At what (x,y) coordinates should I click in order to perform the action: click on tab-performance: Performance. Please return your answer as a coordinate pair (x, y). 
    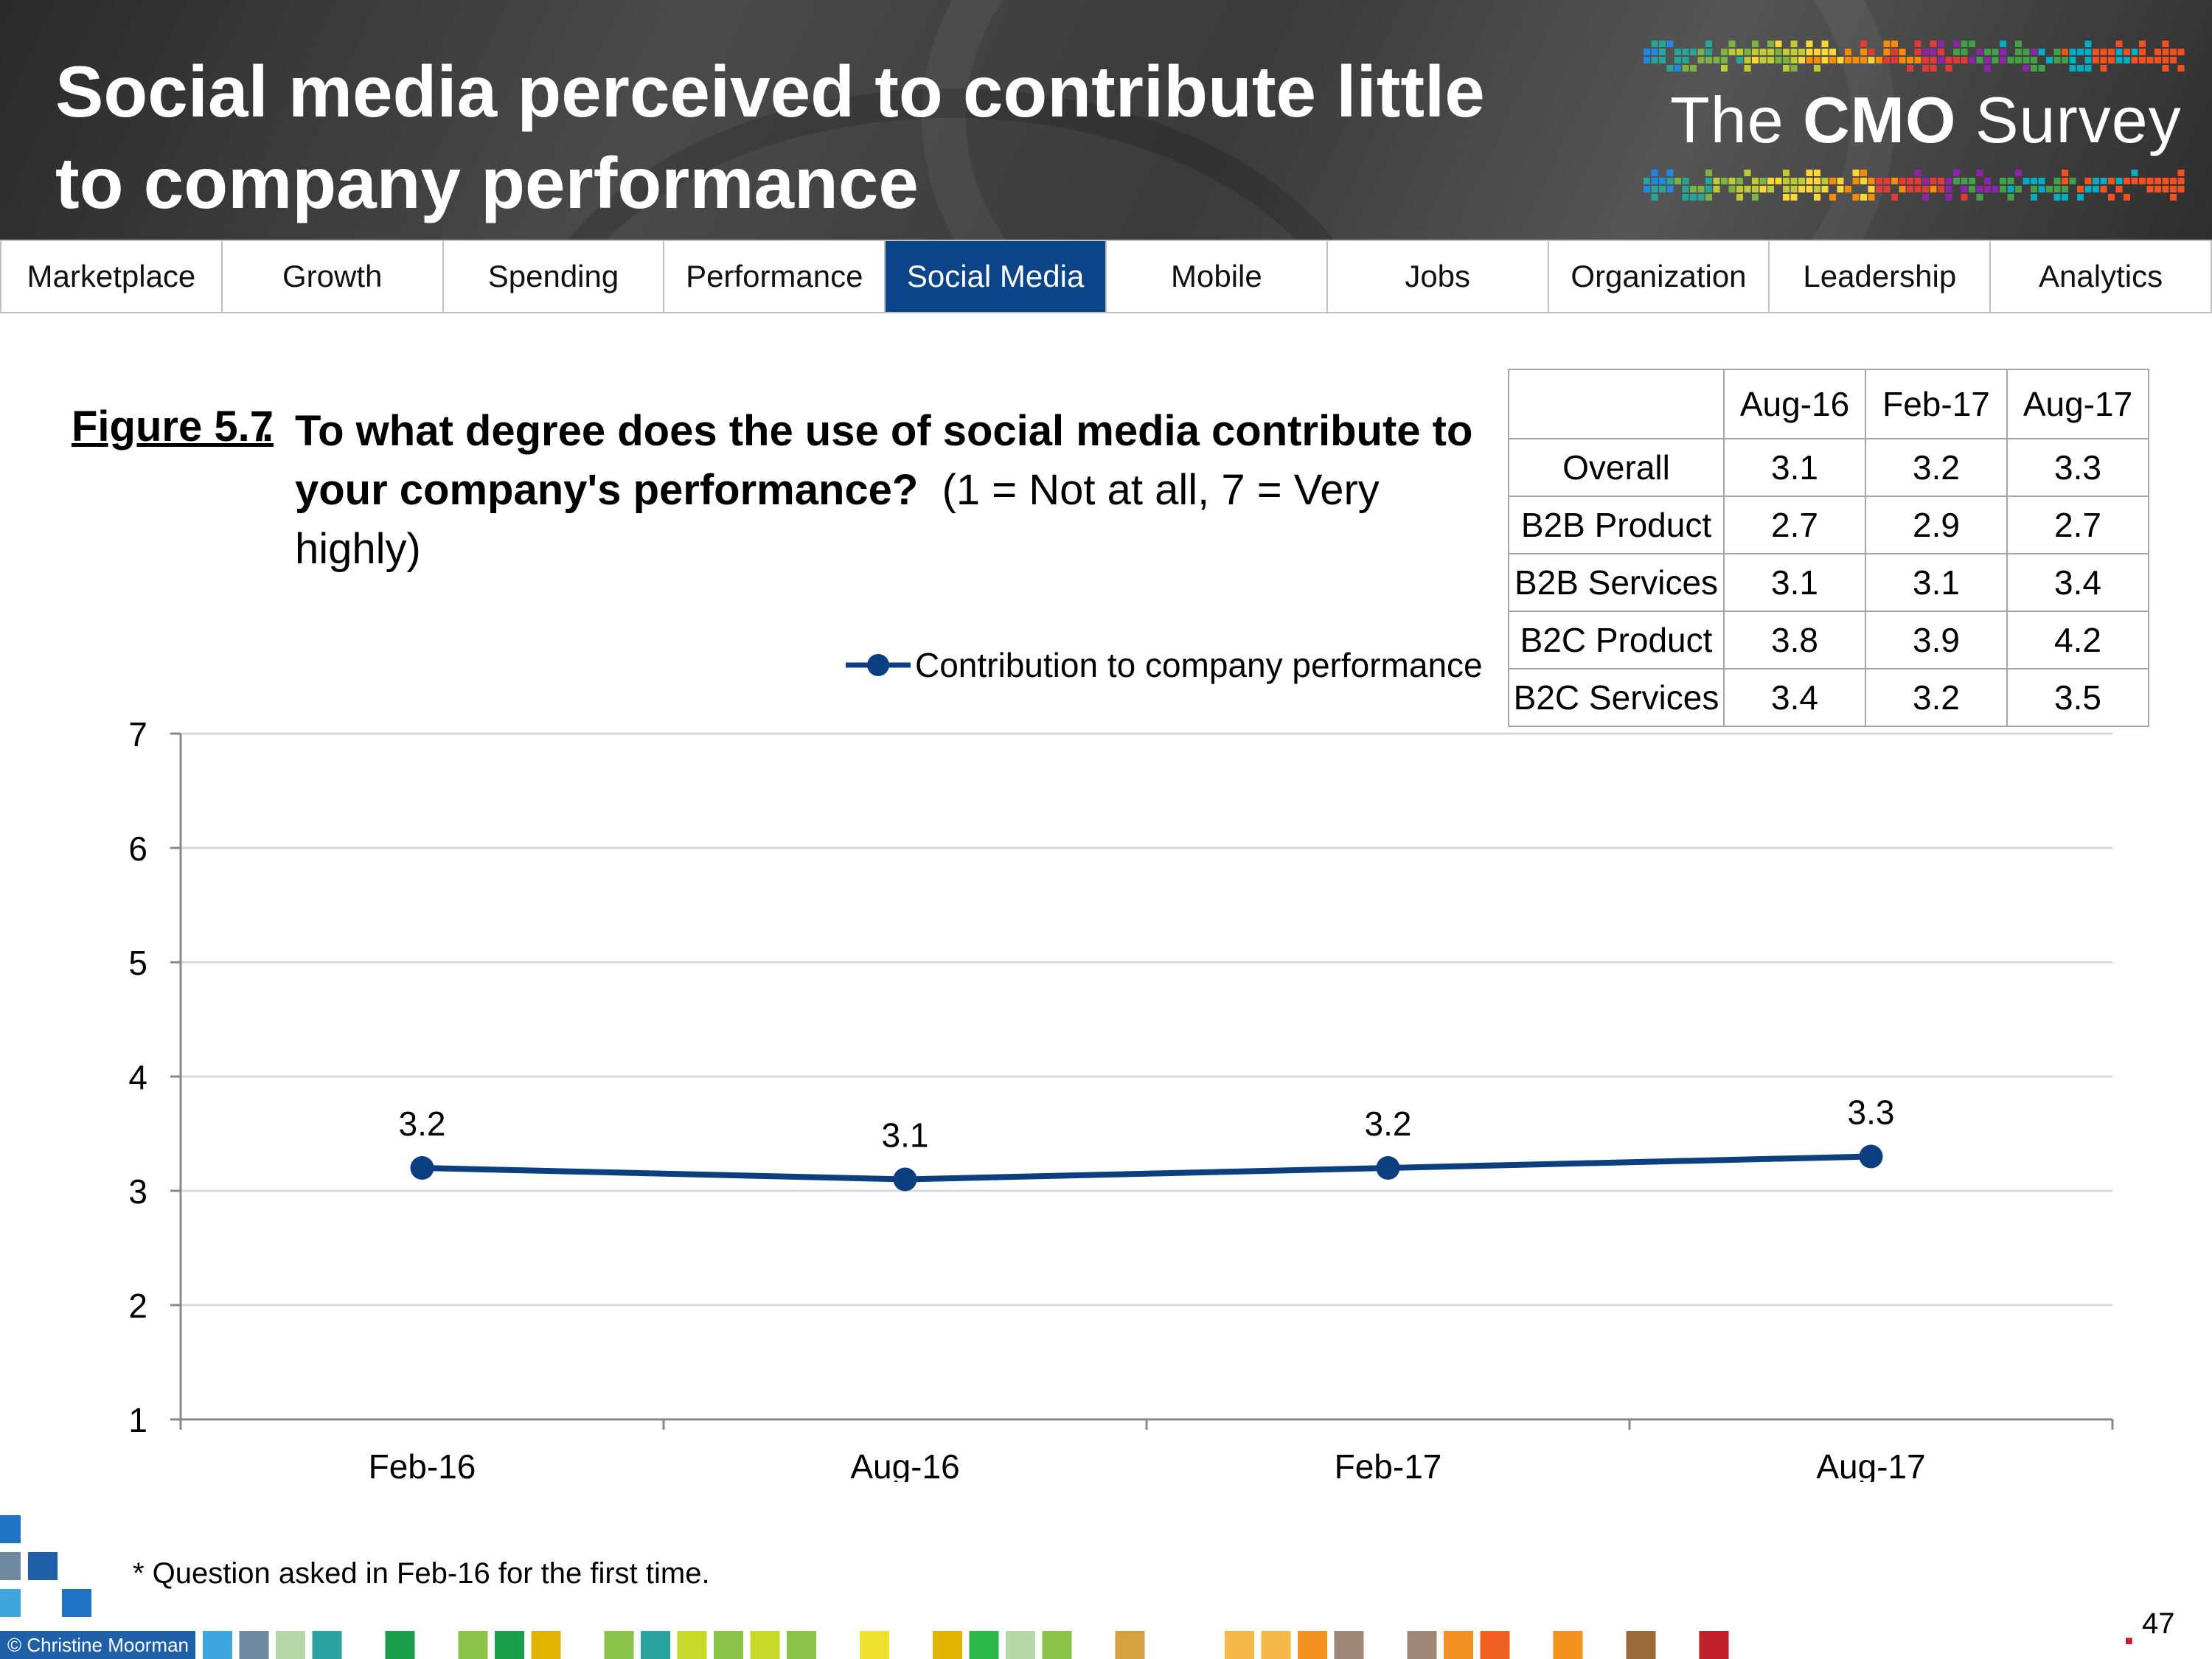
    Looking at the image, I should click on (775, 276).